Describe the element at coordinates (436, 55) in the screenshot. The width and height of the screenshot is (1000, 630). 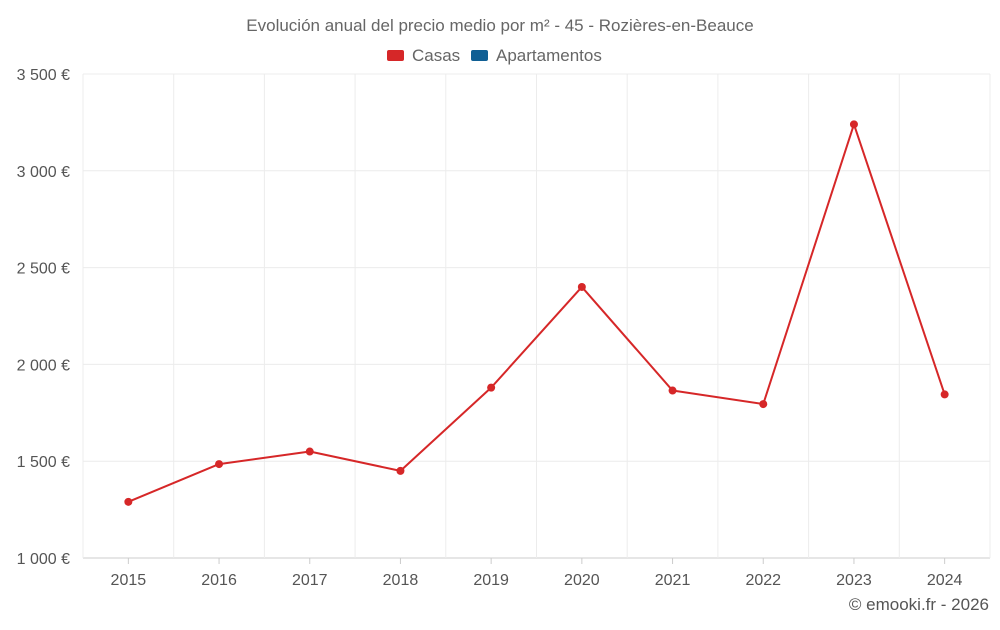
I see `legend-label-casas: Casas` at that location.